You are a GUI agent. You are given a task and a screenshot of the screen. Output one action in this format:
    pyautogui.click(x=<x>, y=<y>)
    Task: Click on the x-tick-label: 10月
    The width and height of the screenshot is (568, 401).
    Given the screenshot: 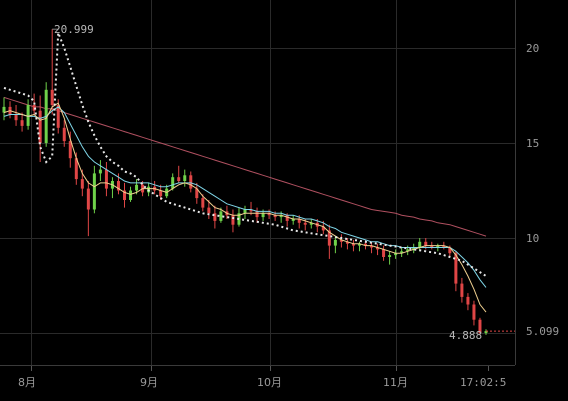 What is the action you would take?
    pyautogui.click(x=269, y=382)
    